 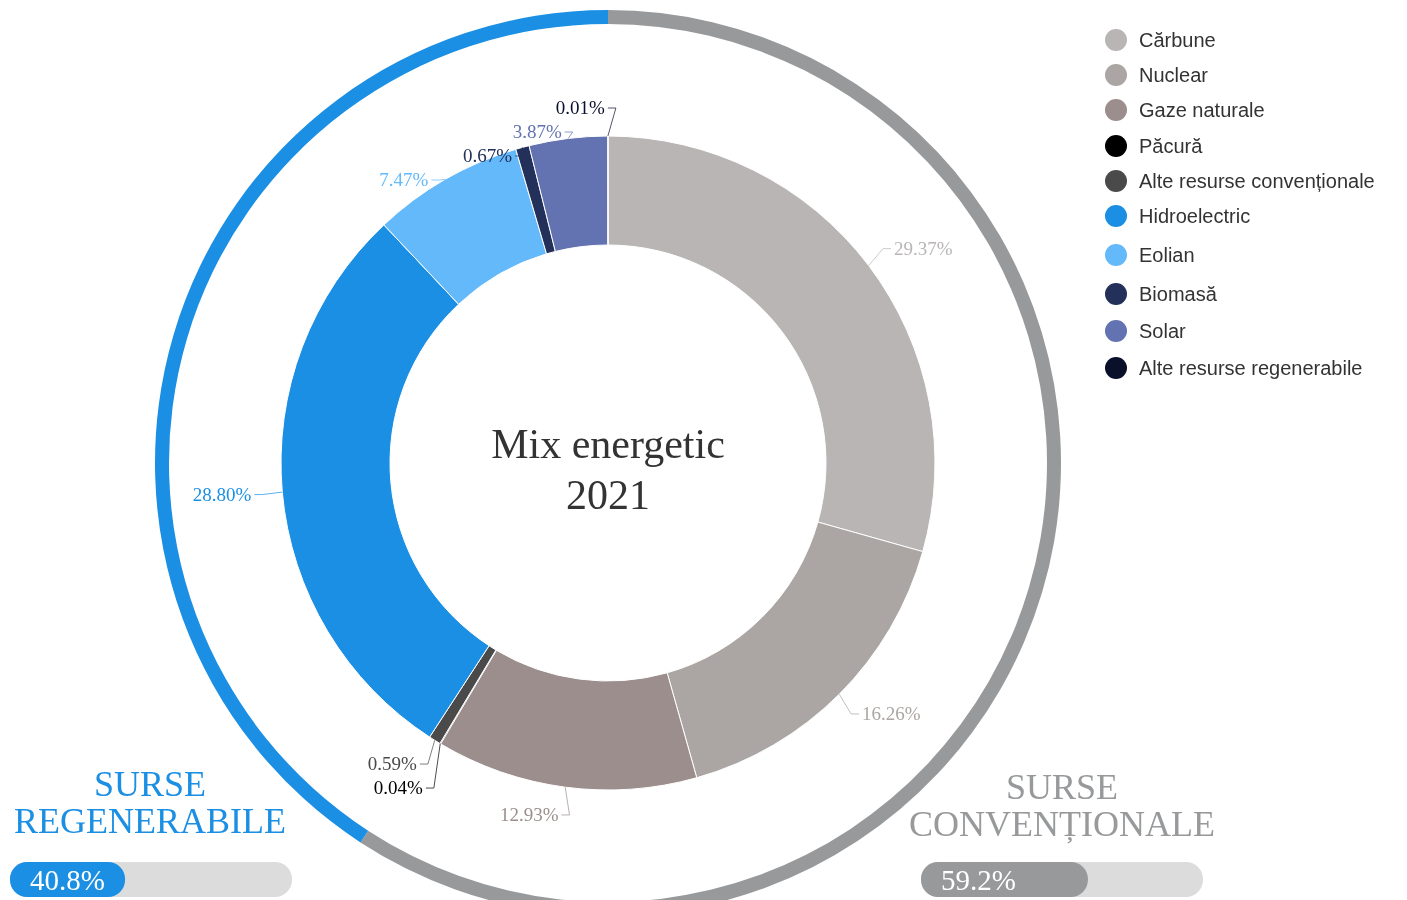 What do you see at coordinates (978, 880) in the screenshot?
I see `data-label: 59.2%` at bounding box center [978, 880].